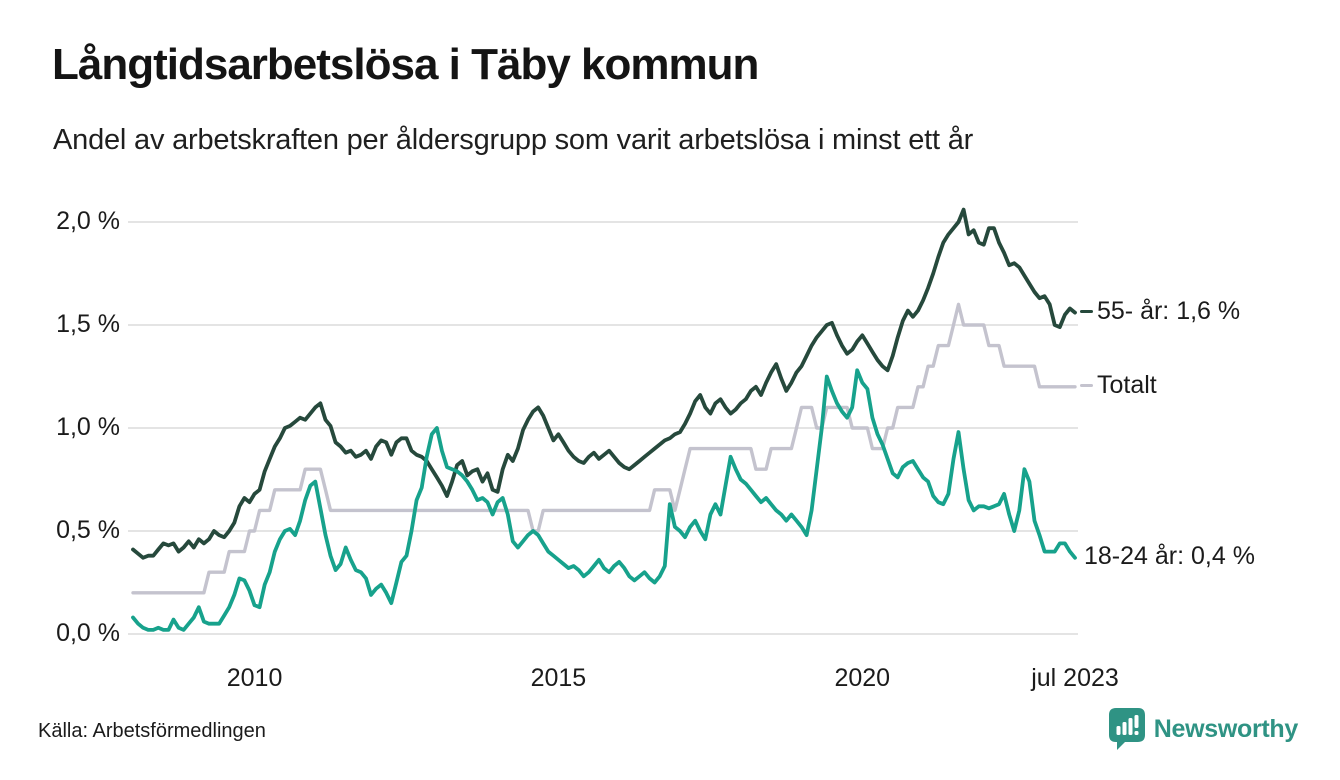 Image resolution: width=1340 pixels, height=780 pixels. What do you see at coordinates (405, 64) in the screenshot?
I see `page-title: Långtidsarbetslösa i Täby kommun` at bounding box center [405, 64].